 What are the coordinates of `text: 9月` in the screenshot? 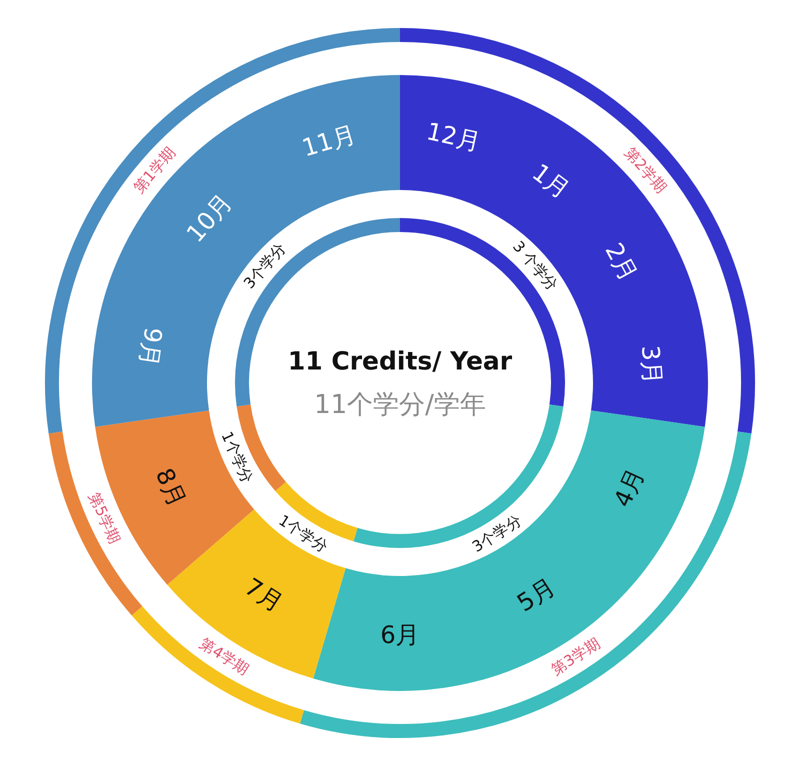 It's located at (151, 347).